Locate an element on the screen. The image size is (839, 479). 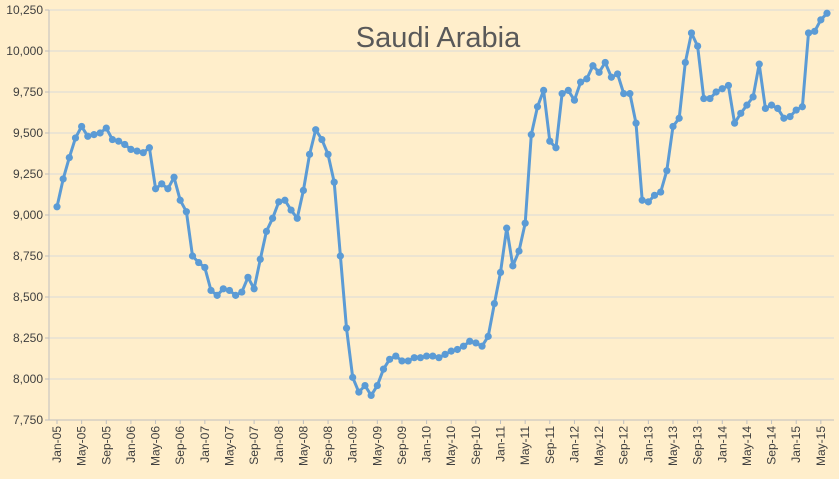
x-tick-label: Jan-07 is located at coordinates (205, 444).